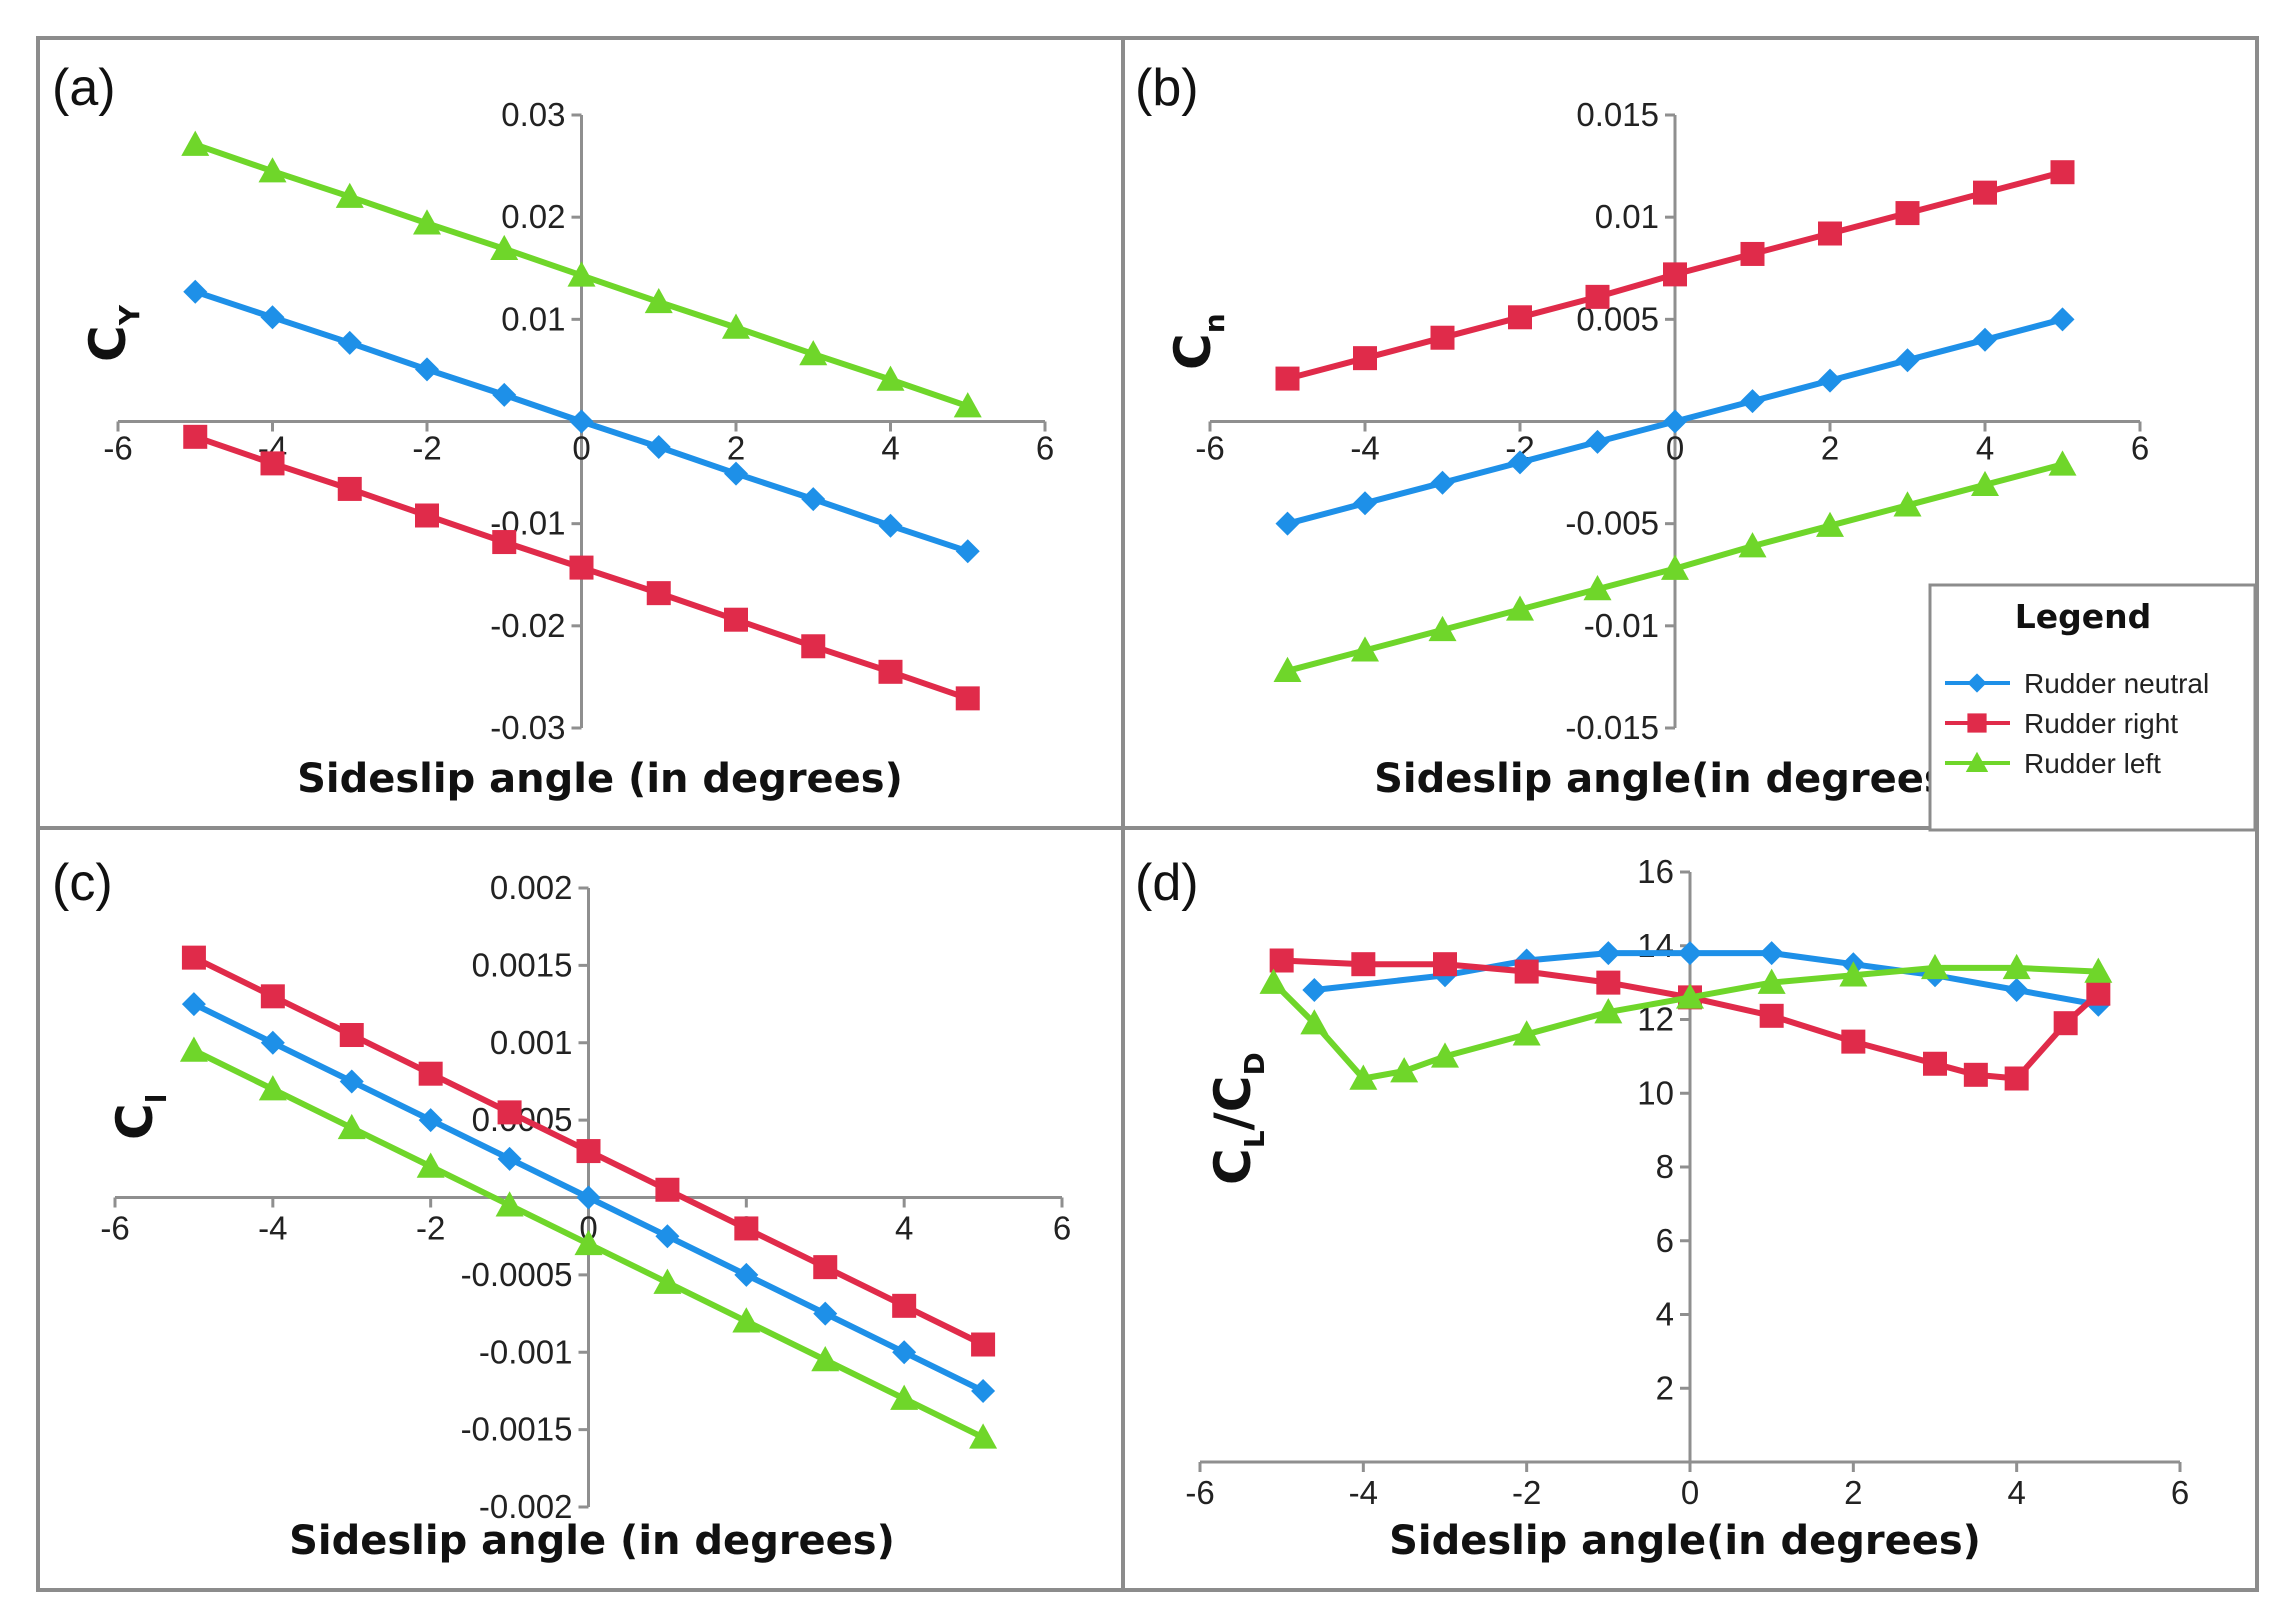 Image resolution: width=2292 pixels, height=1620 pixels. I want to click on panel-a-y-tick-label: 0.01, so click(533, 318).